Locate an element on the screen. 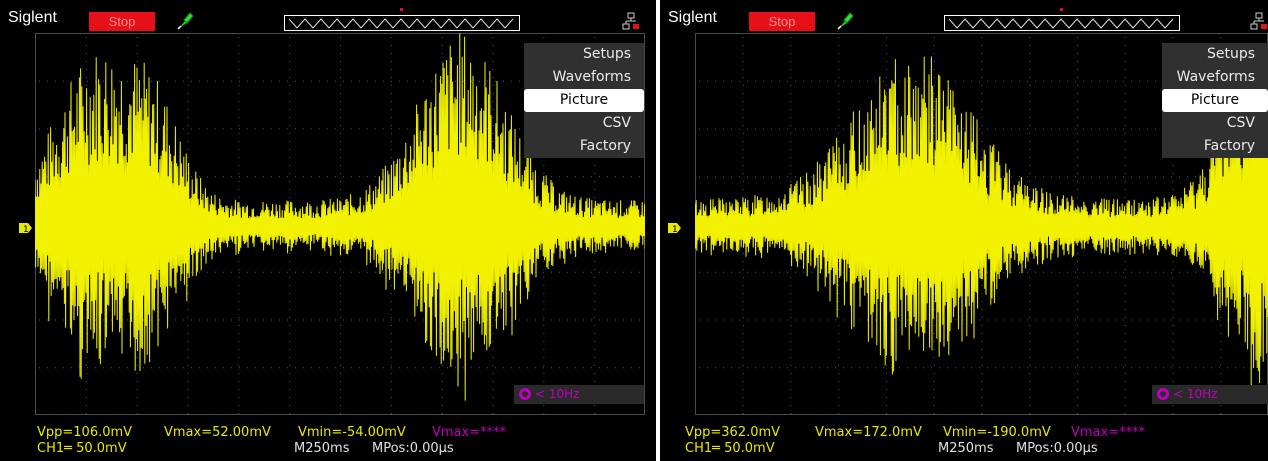  vmin-measurement: Vmin=-190.0mV is located at coordinates (997, 432).